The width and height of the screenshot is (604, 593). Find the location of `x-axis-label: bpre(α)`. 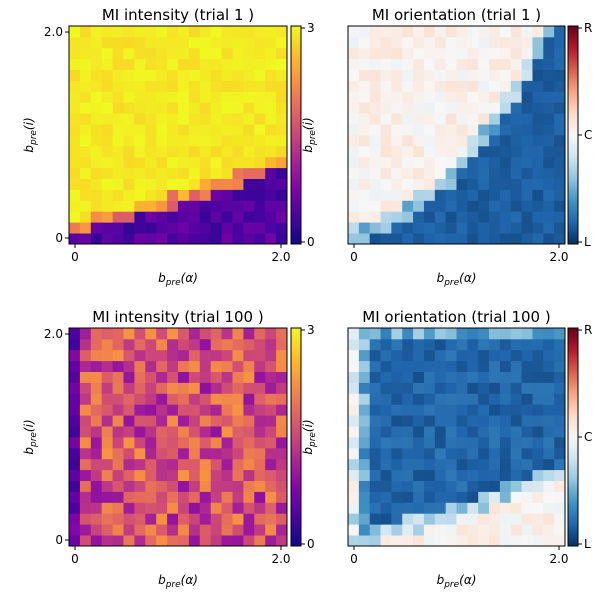

x-axis-label: bpre(α) is located at coordinates (178, 279).